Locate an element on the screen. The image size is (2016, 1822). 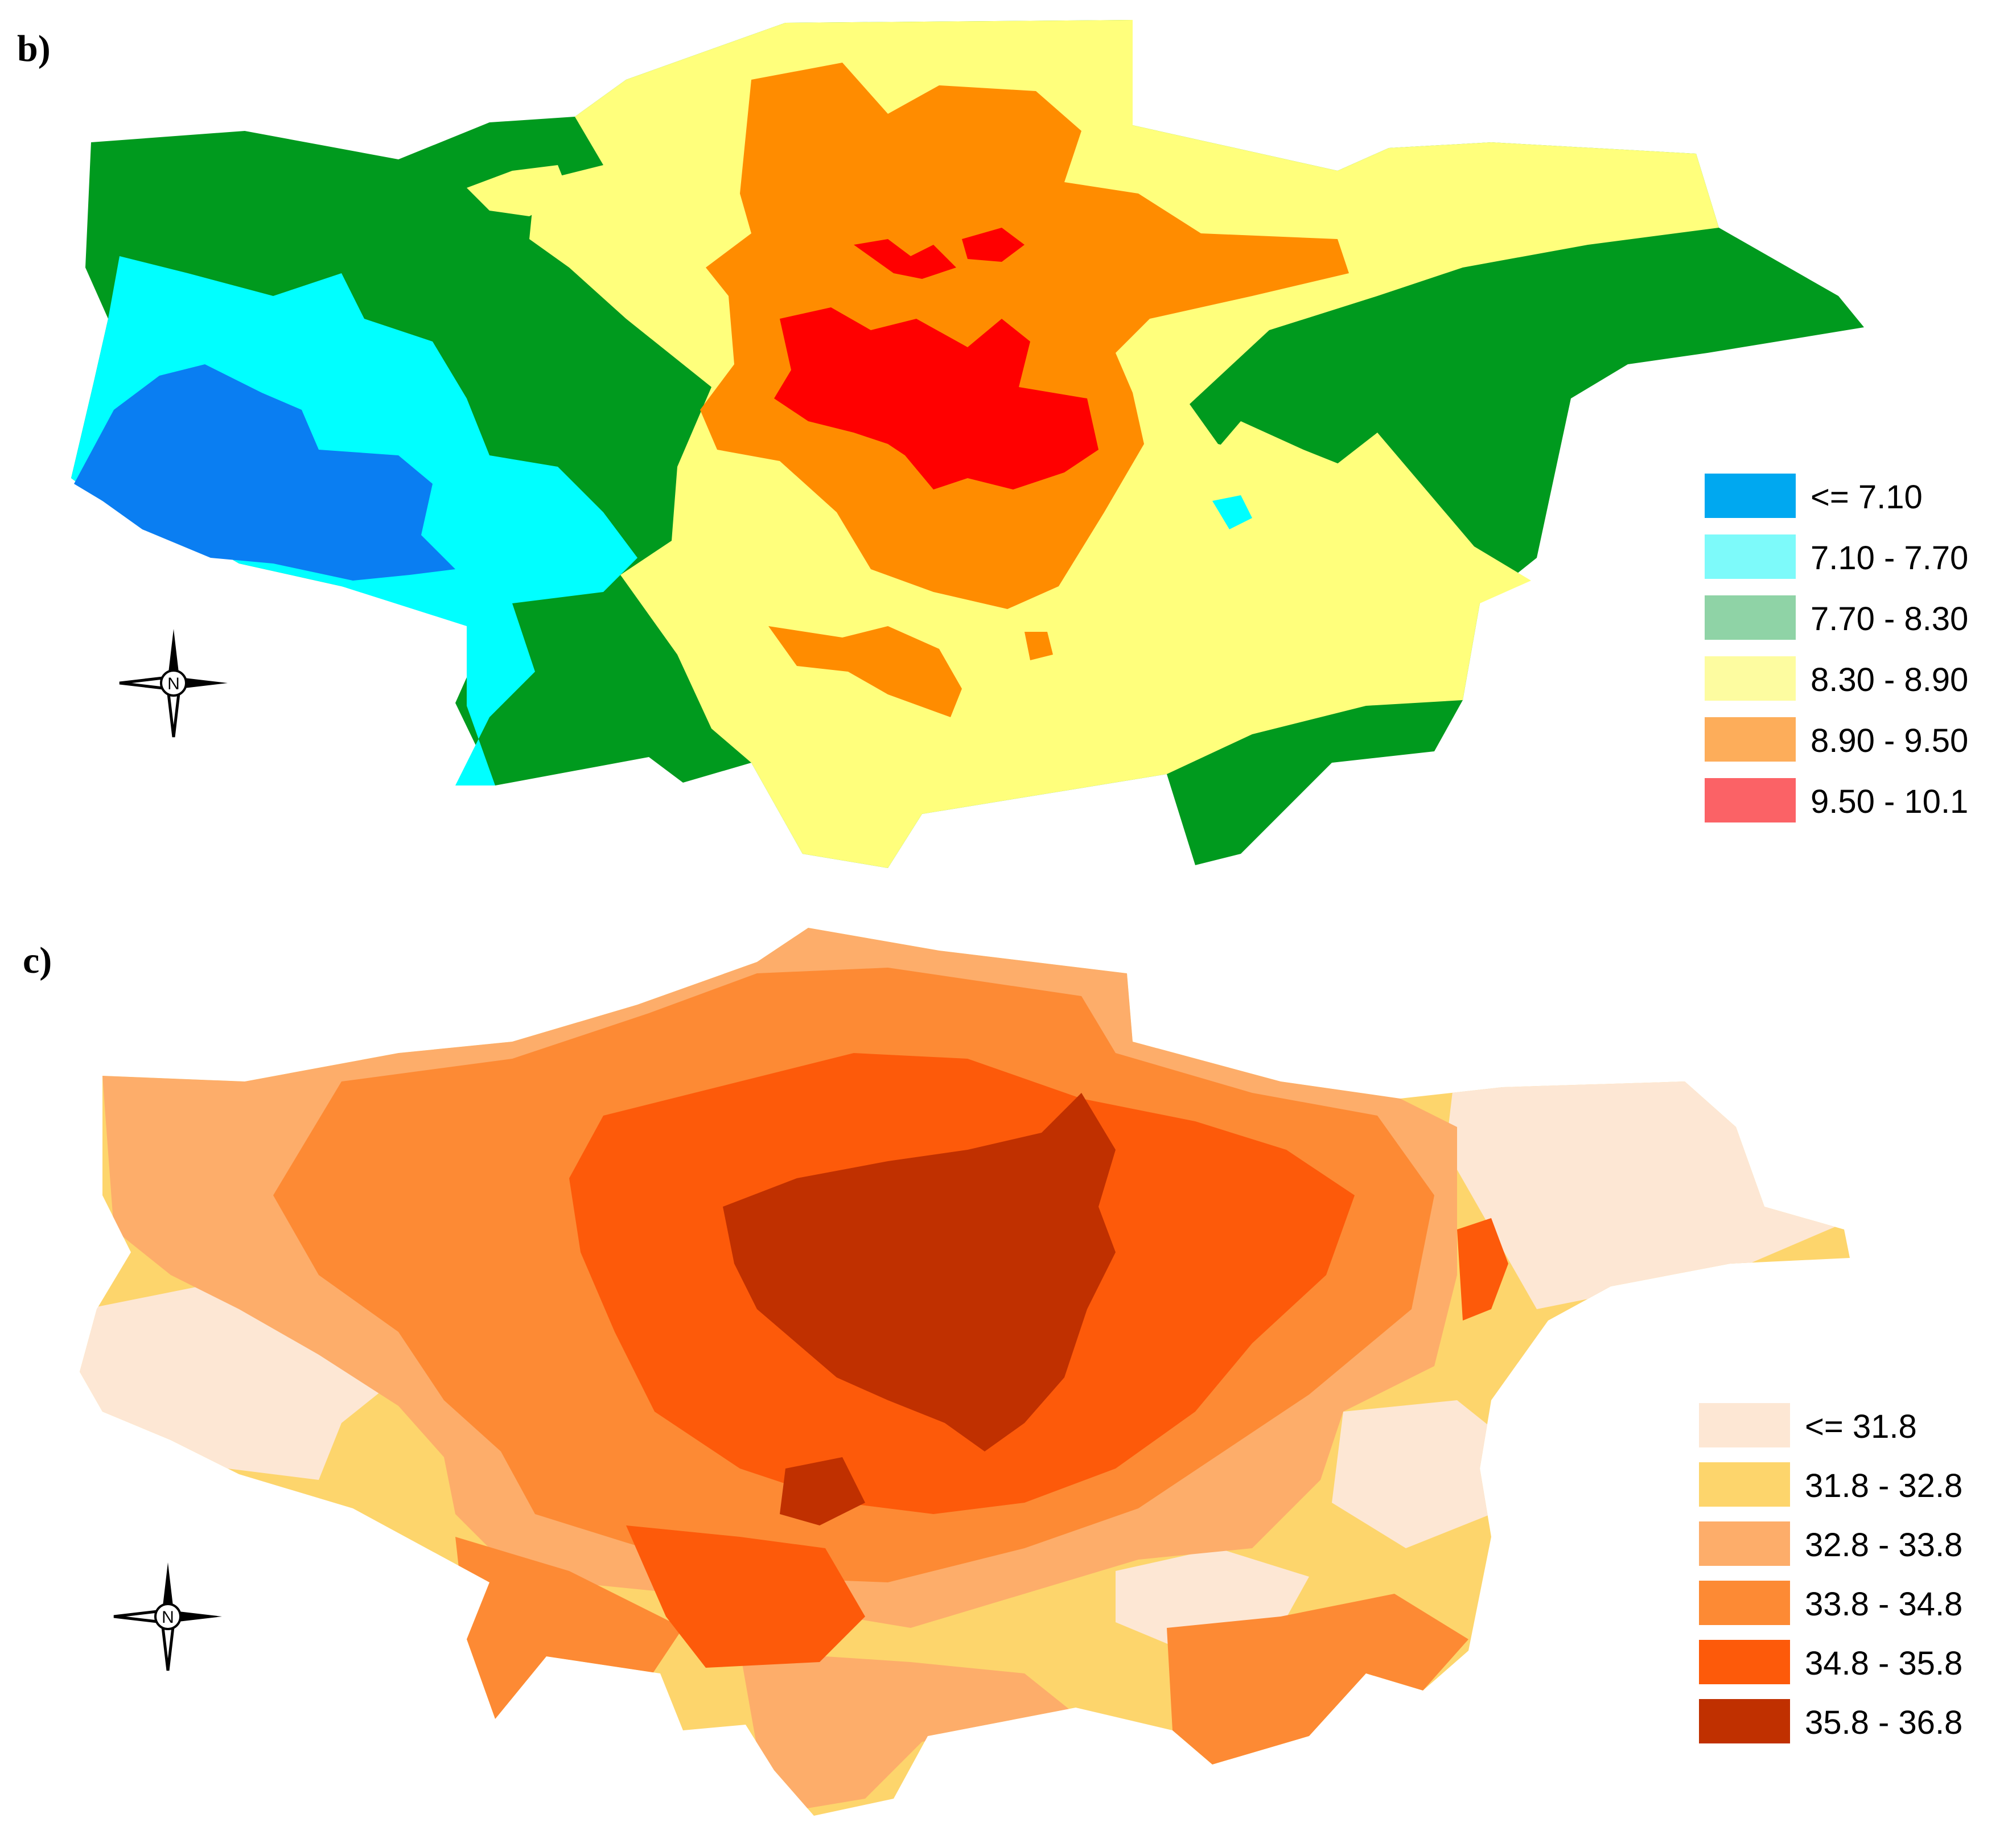
legend-item: 7.70 - 8.30 is located at coordinates (1853, 618).